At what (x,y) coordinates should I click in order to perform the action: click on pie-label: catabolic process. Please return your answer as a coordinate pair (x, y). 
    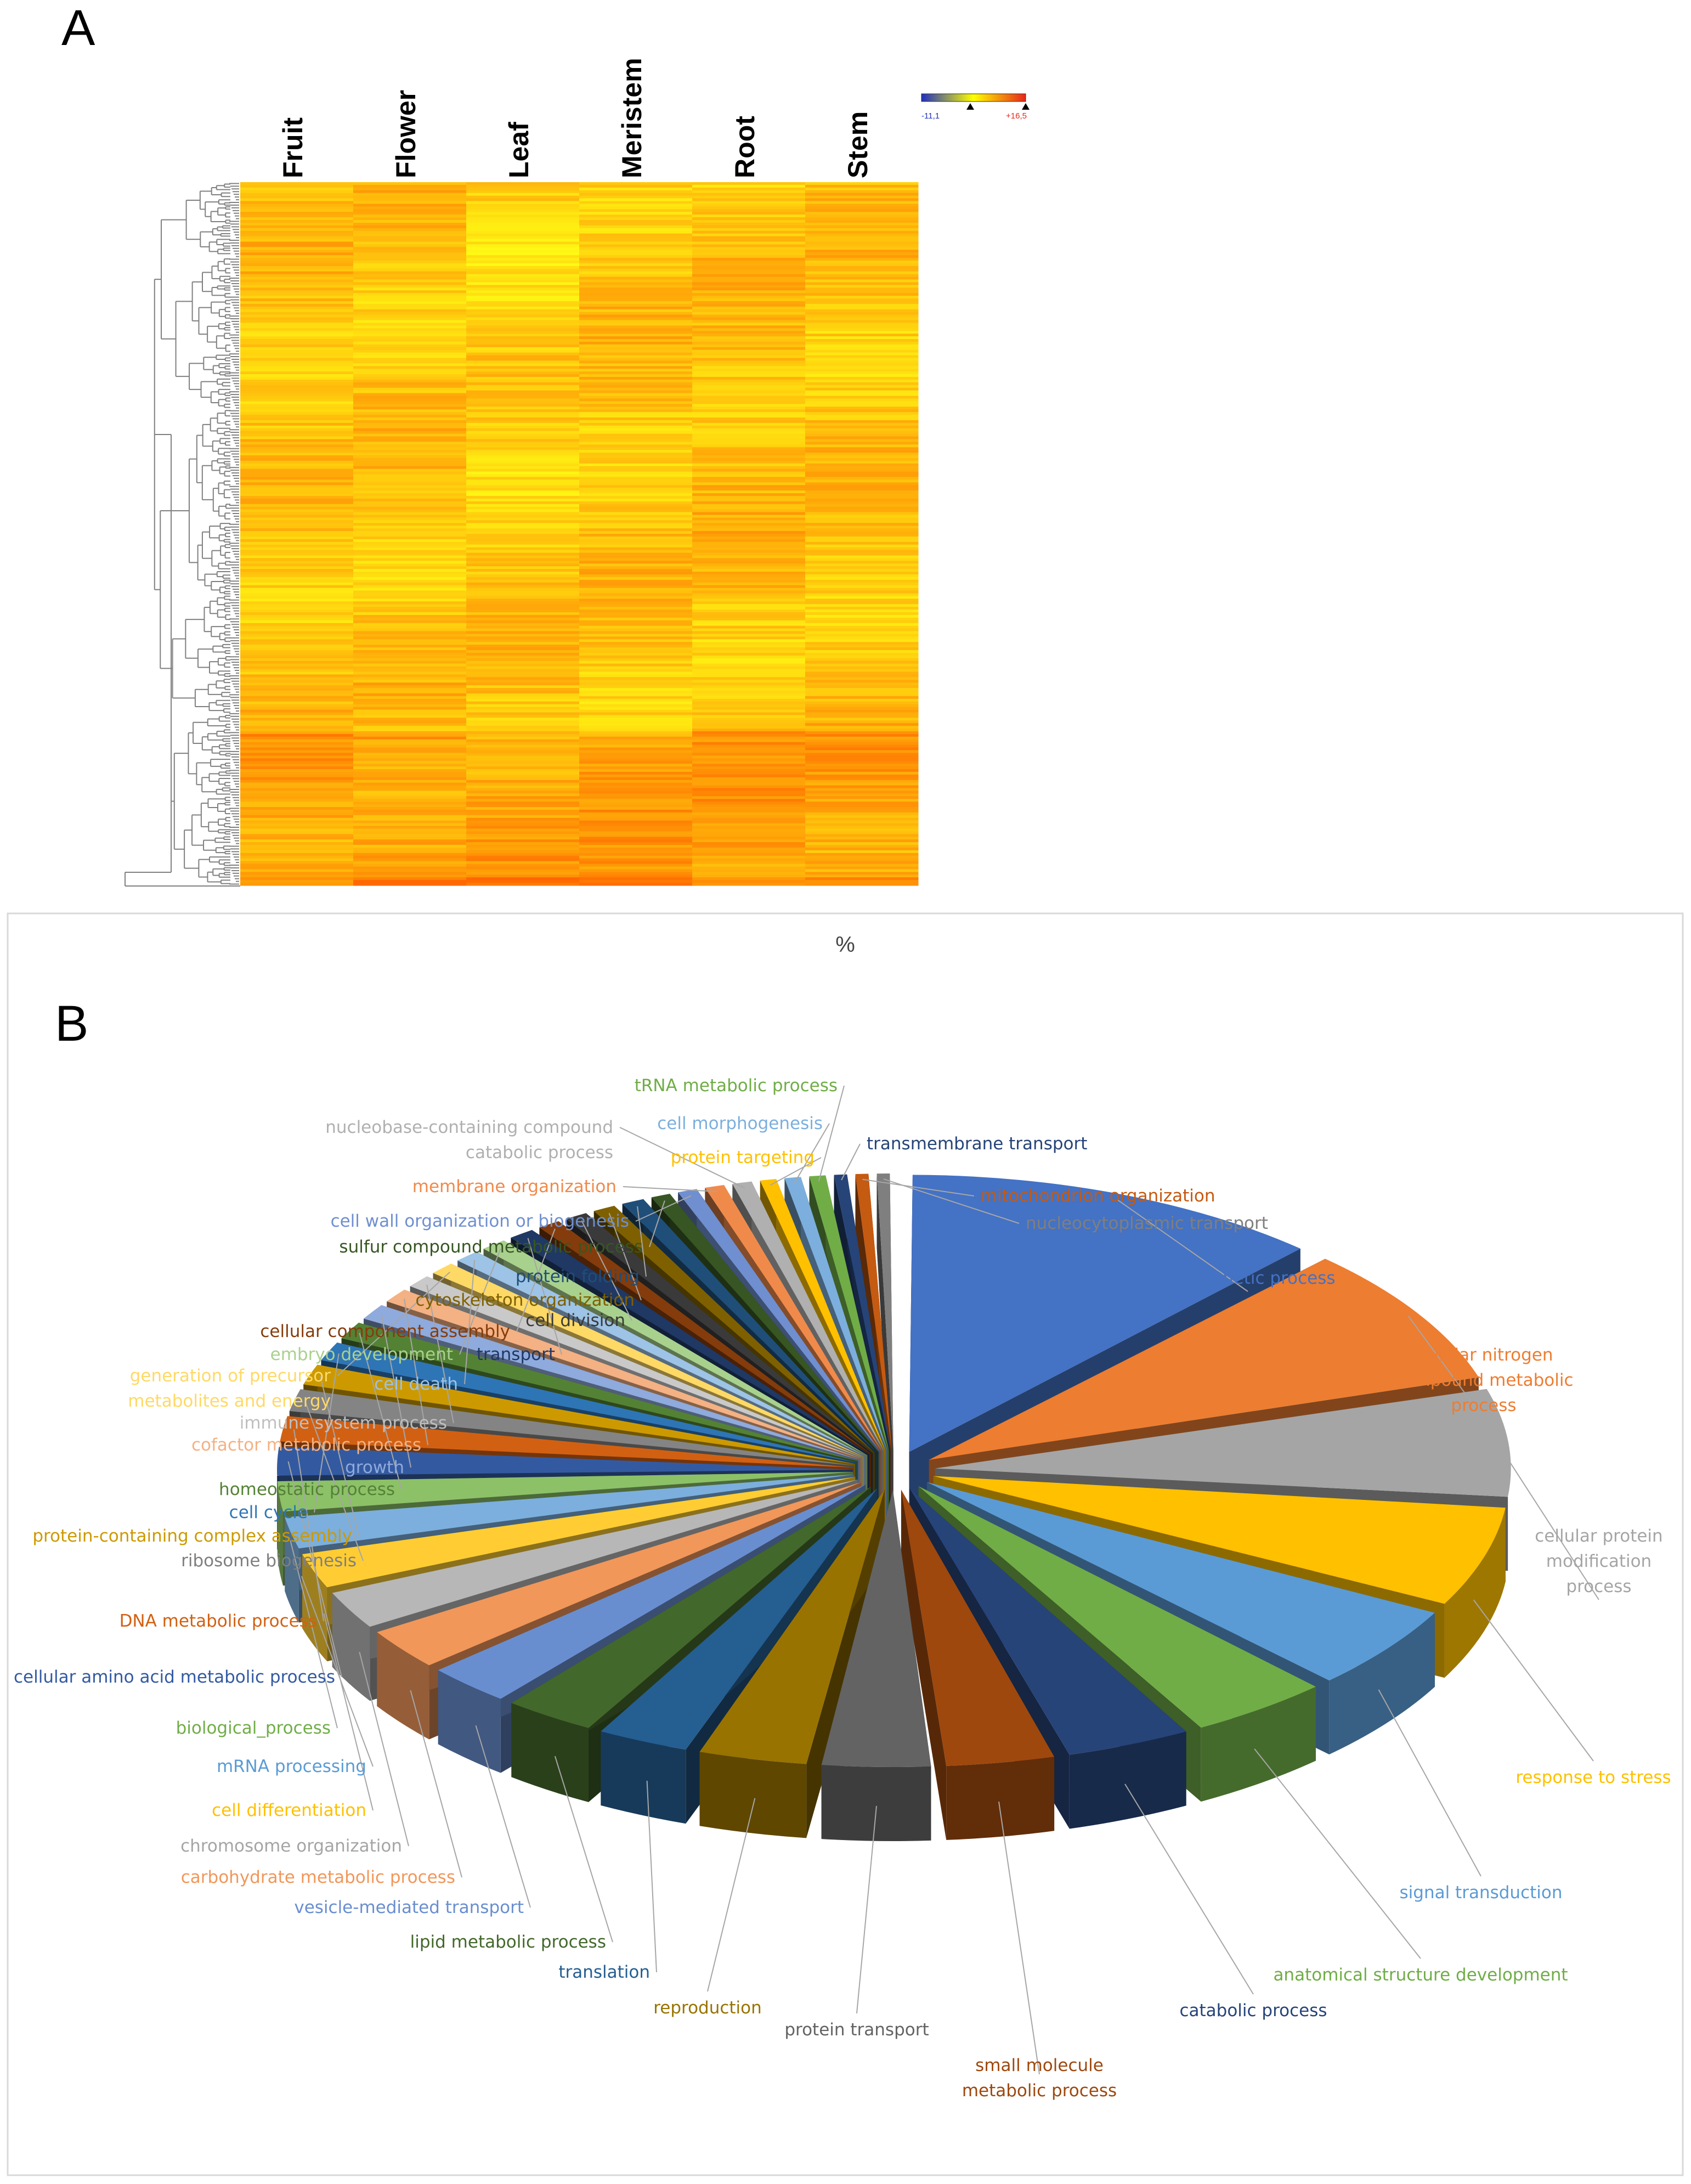
    Looking at the image, I should click on (1253, 2011).